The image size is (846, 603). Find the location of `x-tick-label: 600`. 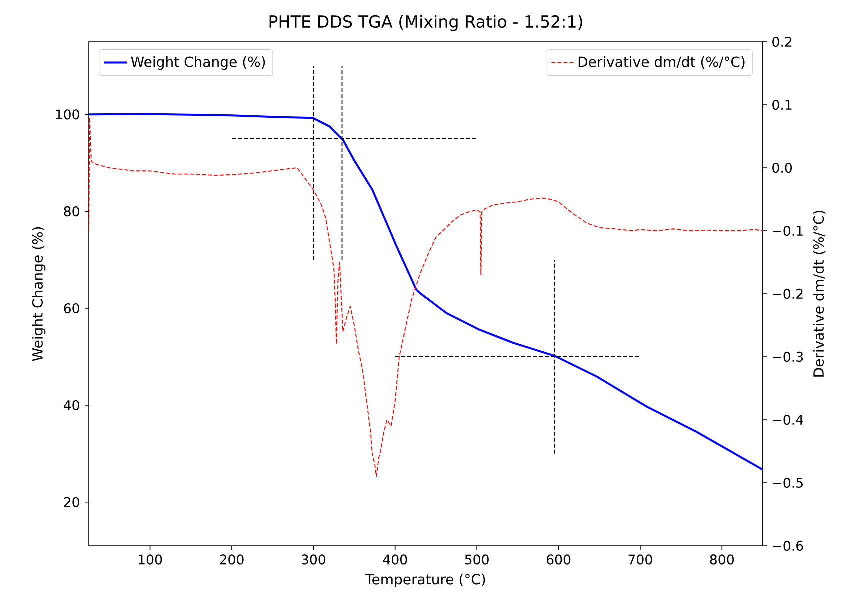

x-tick-label: 600 is located at coordinates (558, 559).